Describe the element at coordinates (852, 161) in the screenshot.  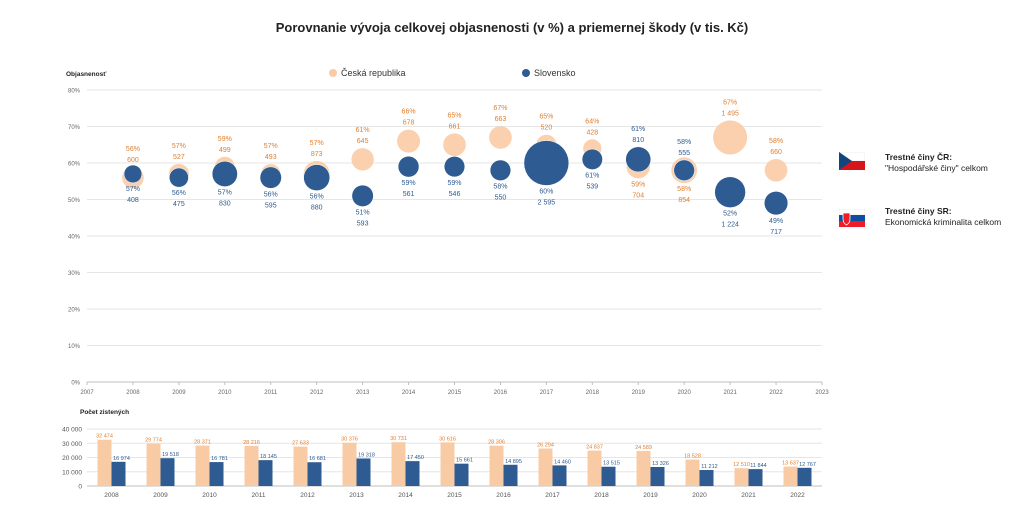
I see `czech-flag-icon` at that location.